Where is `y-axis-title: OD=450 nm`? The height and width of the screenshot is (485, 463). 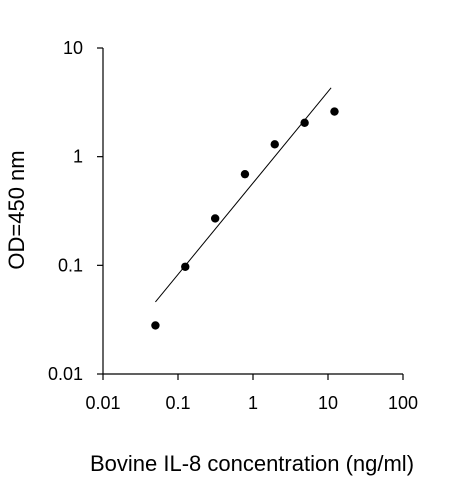 y-axis-title: OD=450 nm is located at coordinates (16, 209).